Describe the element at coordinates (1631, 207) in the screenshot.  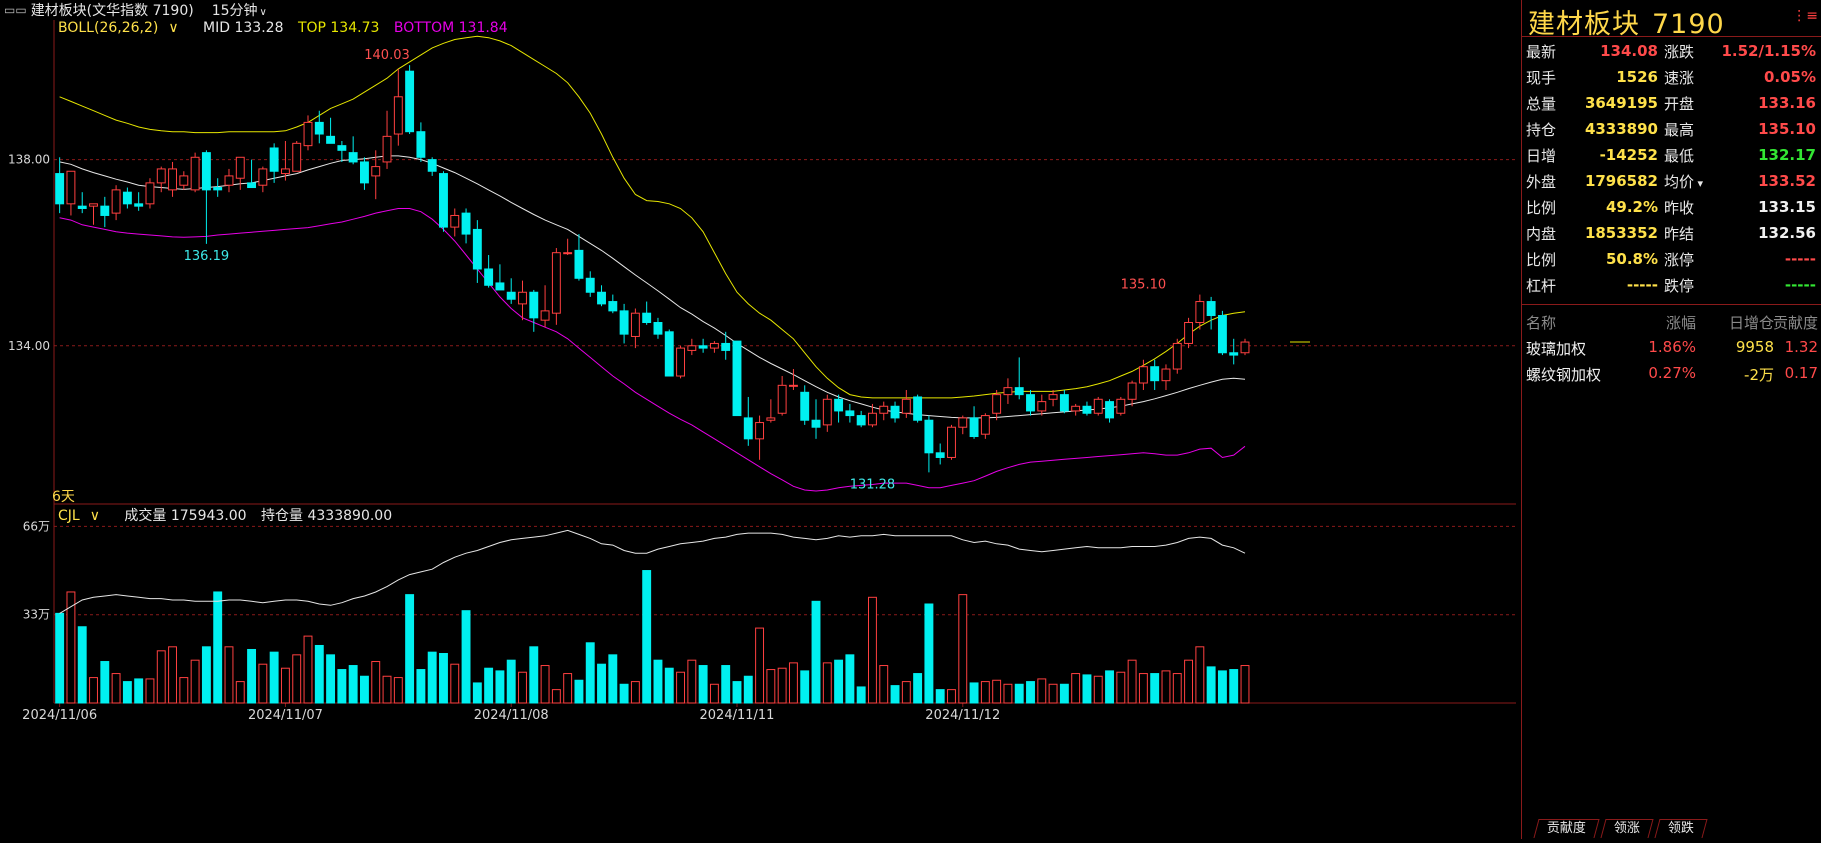
I see `quote-value: 49.2%` at that location.